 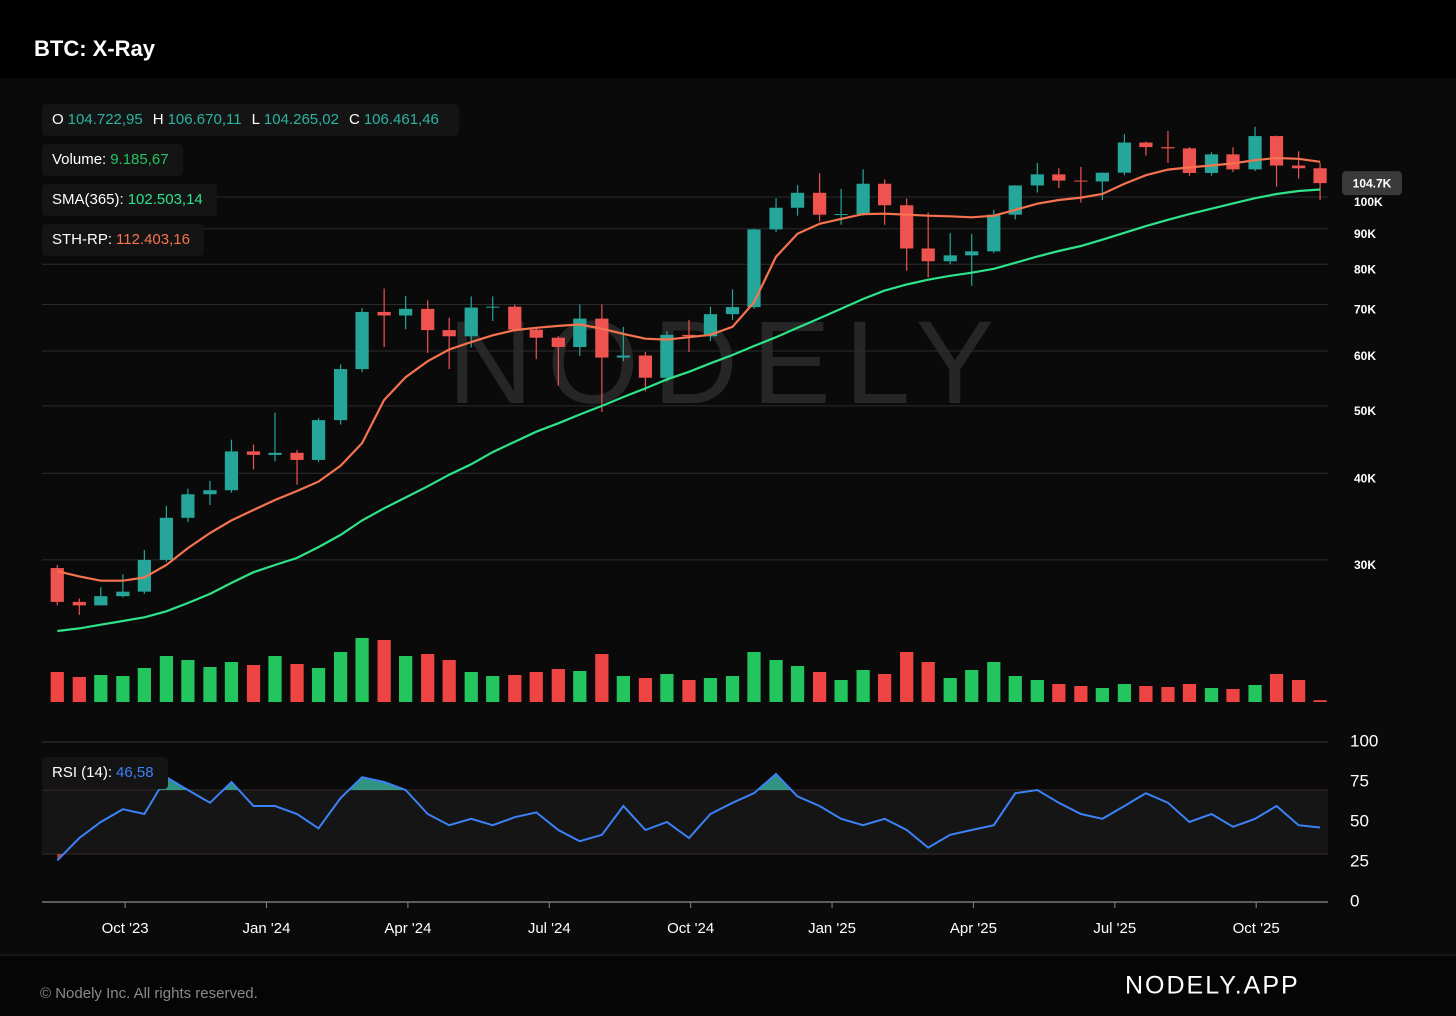 I want to click on sma-legend: SMA(365): 102.503,14, so click(x=129, y=200).